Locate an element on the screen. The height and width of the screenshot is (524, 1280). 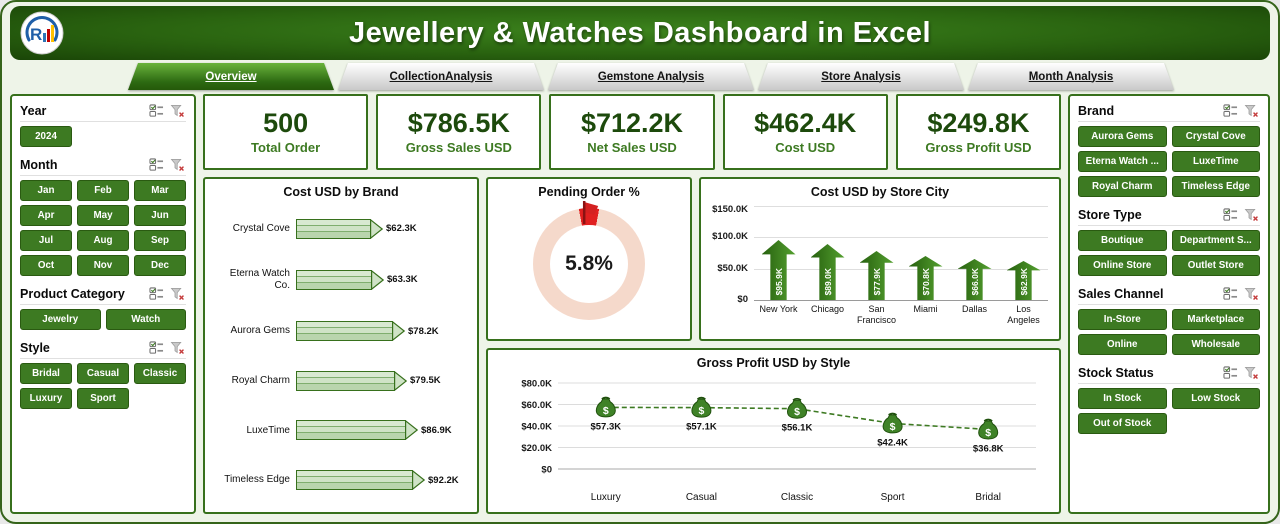
bar-row: Crystal Cove $62.3K is located at coordinates (341, 228).